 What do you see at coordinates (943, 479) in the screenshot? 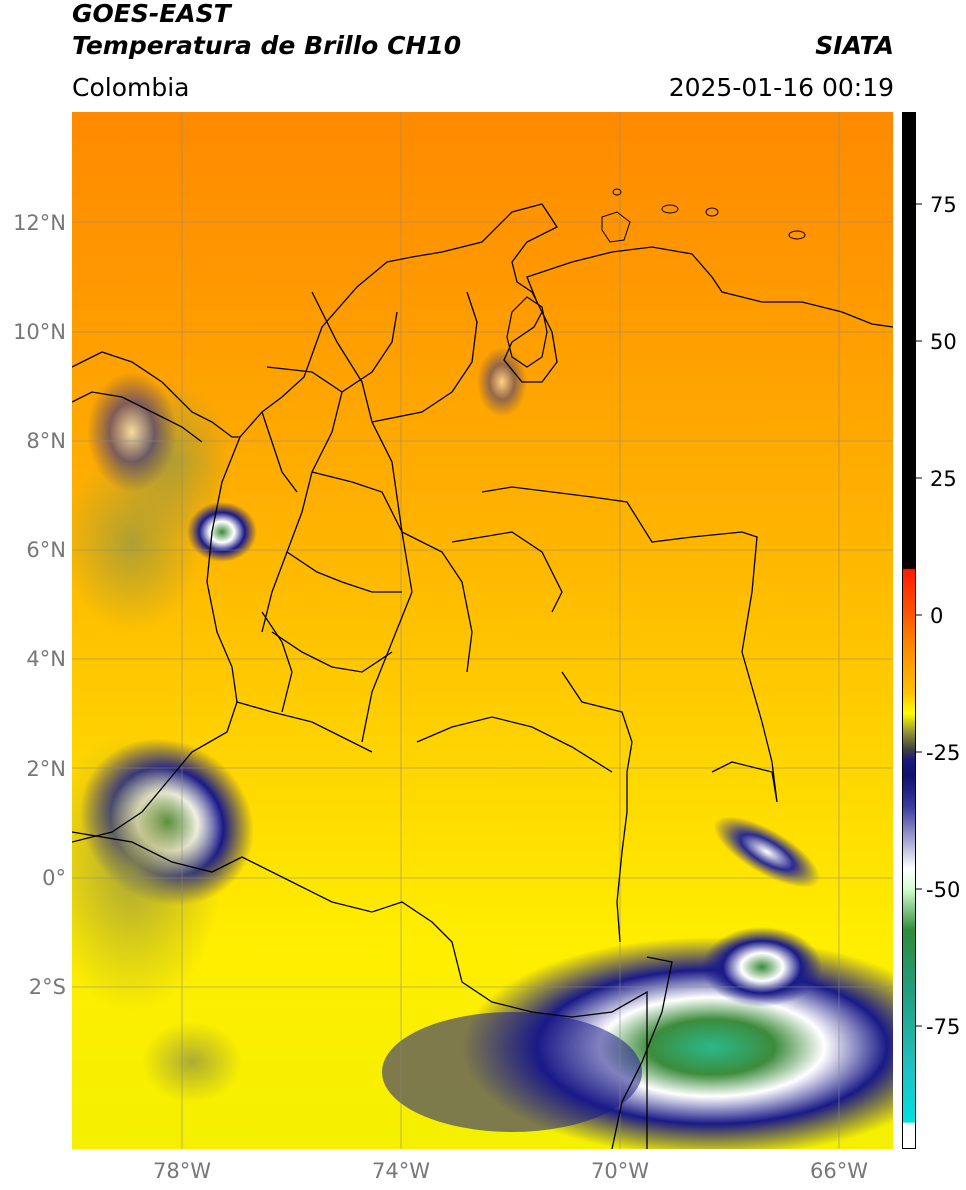
I see `colorbar-label-25: 25` at bounding box center [943, 479].